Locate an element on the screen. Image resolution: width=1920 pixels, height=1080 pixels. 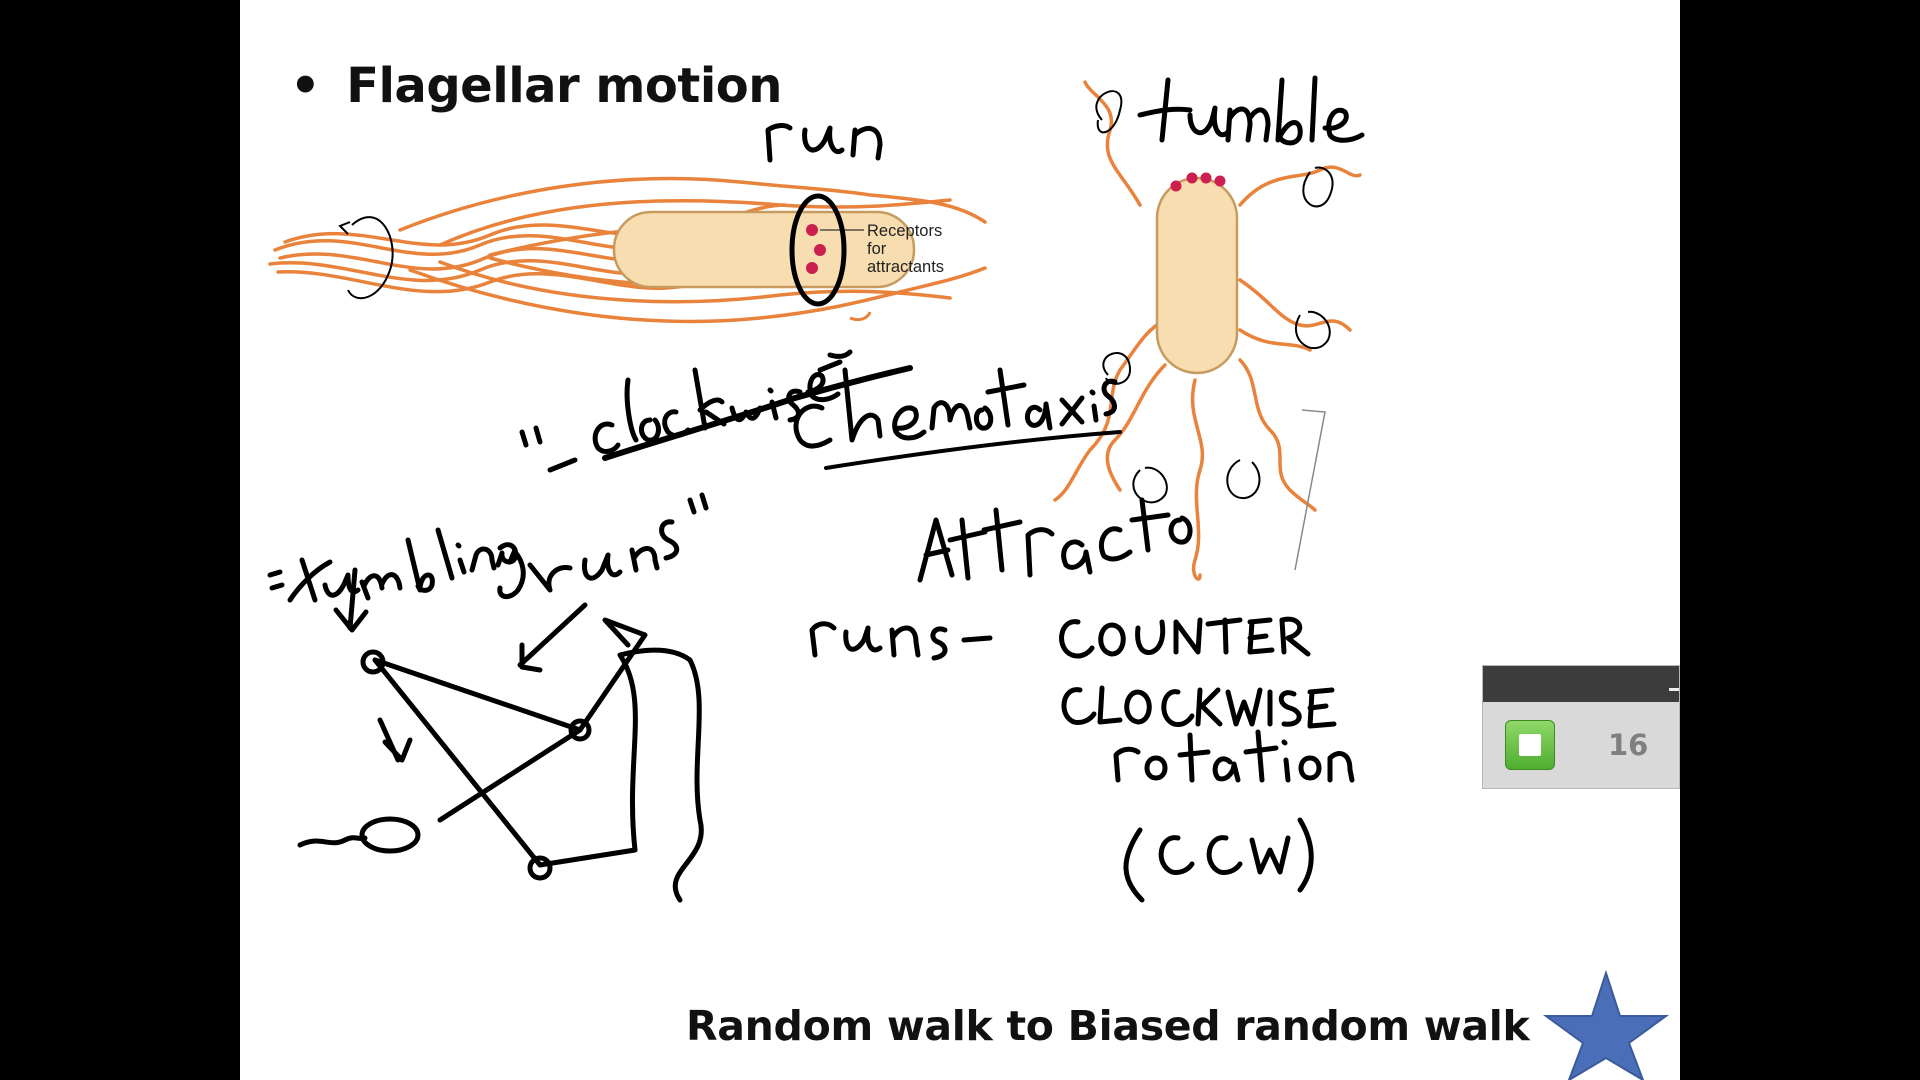
slide-title: • Flagellar motion is located at coordinates (536, 86).